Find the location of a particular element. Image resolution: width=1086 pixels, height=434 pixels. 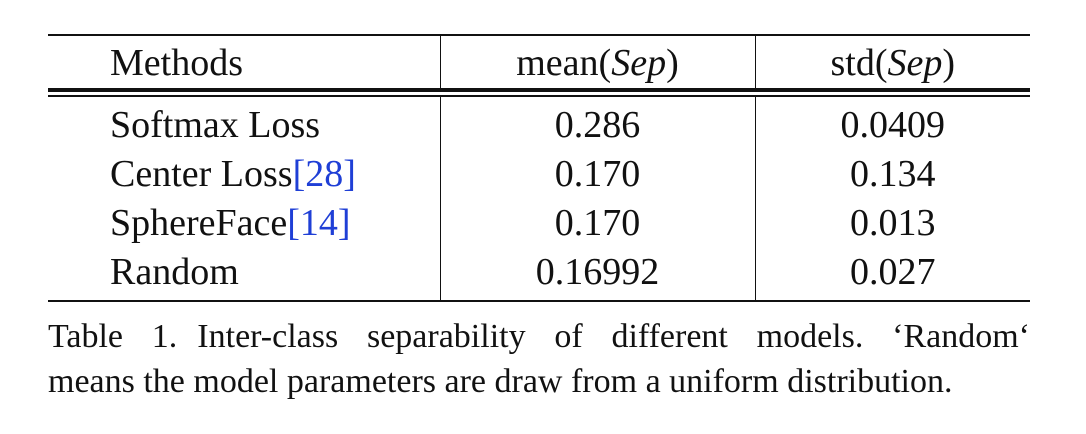

std-cell: 0.134 is located at coordinates (893, 174).